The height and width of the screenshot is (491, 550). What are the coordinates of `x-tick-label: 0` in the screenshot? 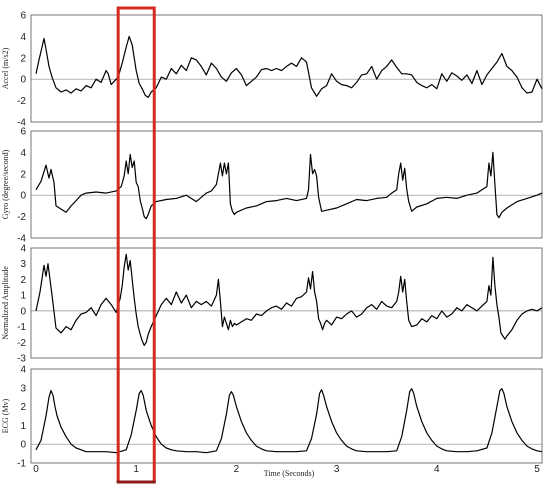 It's located at (36, 469).